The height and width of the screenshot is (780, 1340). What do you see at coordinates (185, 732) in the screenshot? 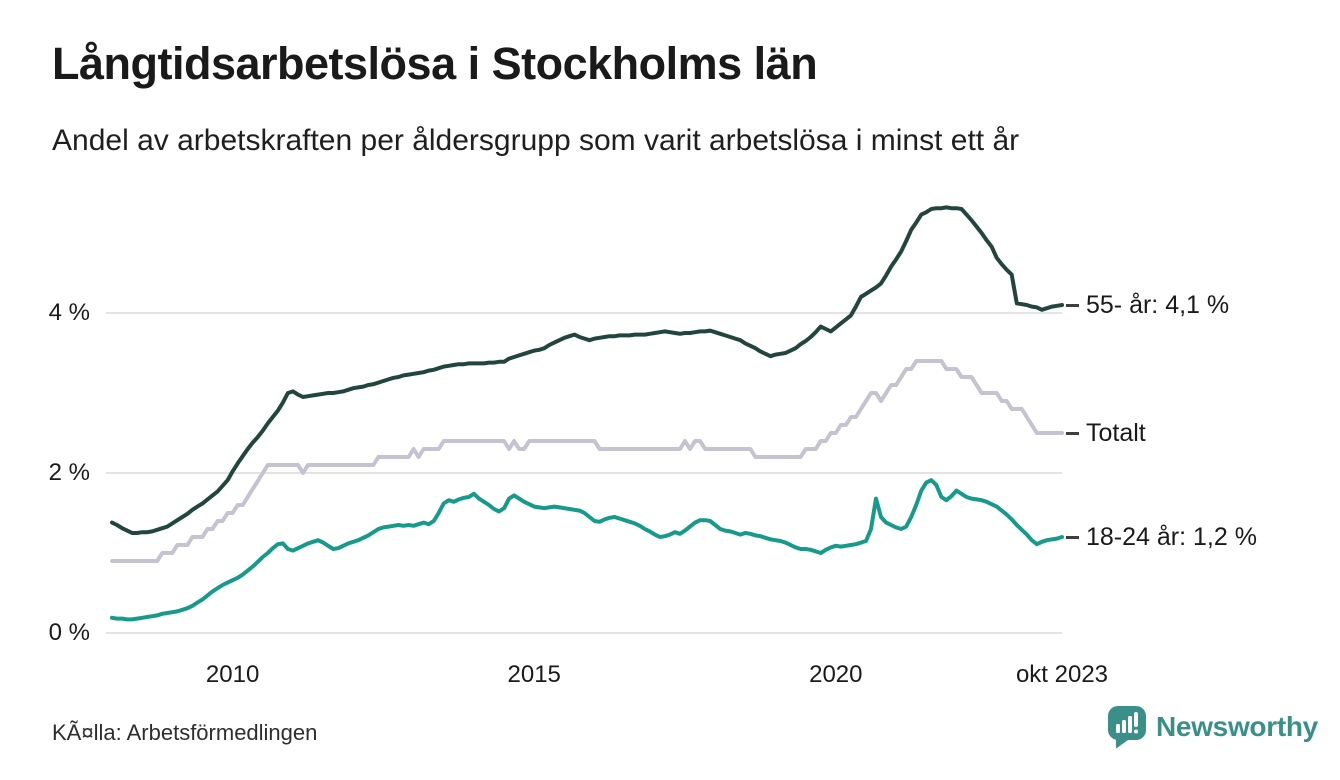
I see `source-note: KÃ¤lla: Arbetsförmedlingen` at bounding box center [185, 732].